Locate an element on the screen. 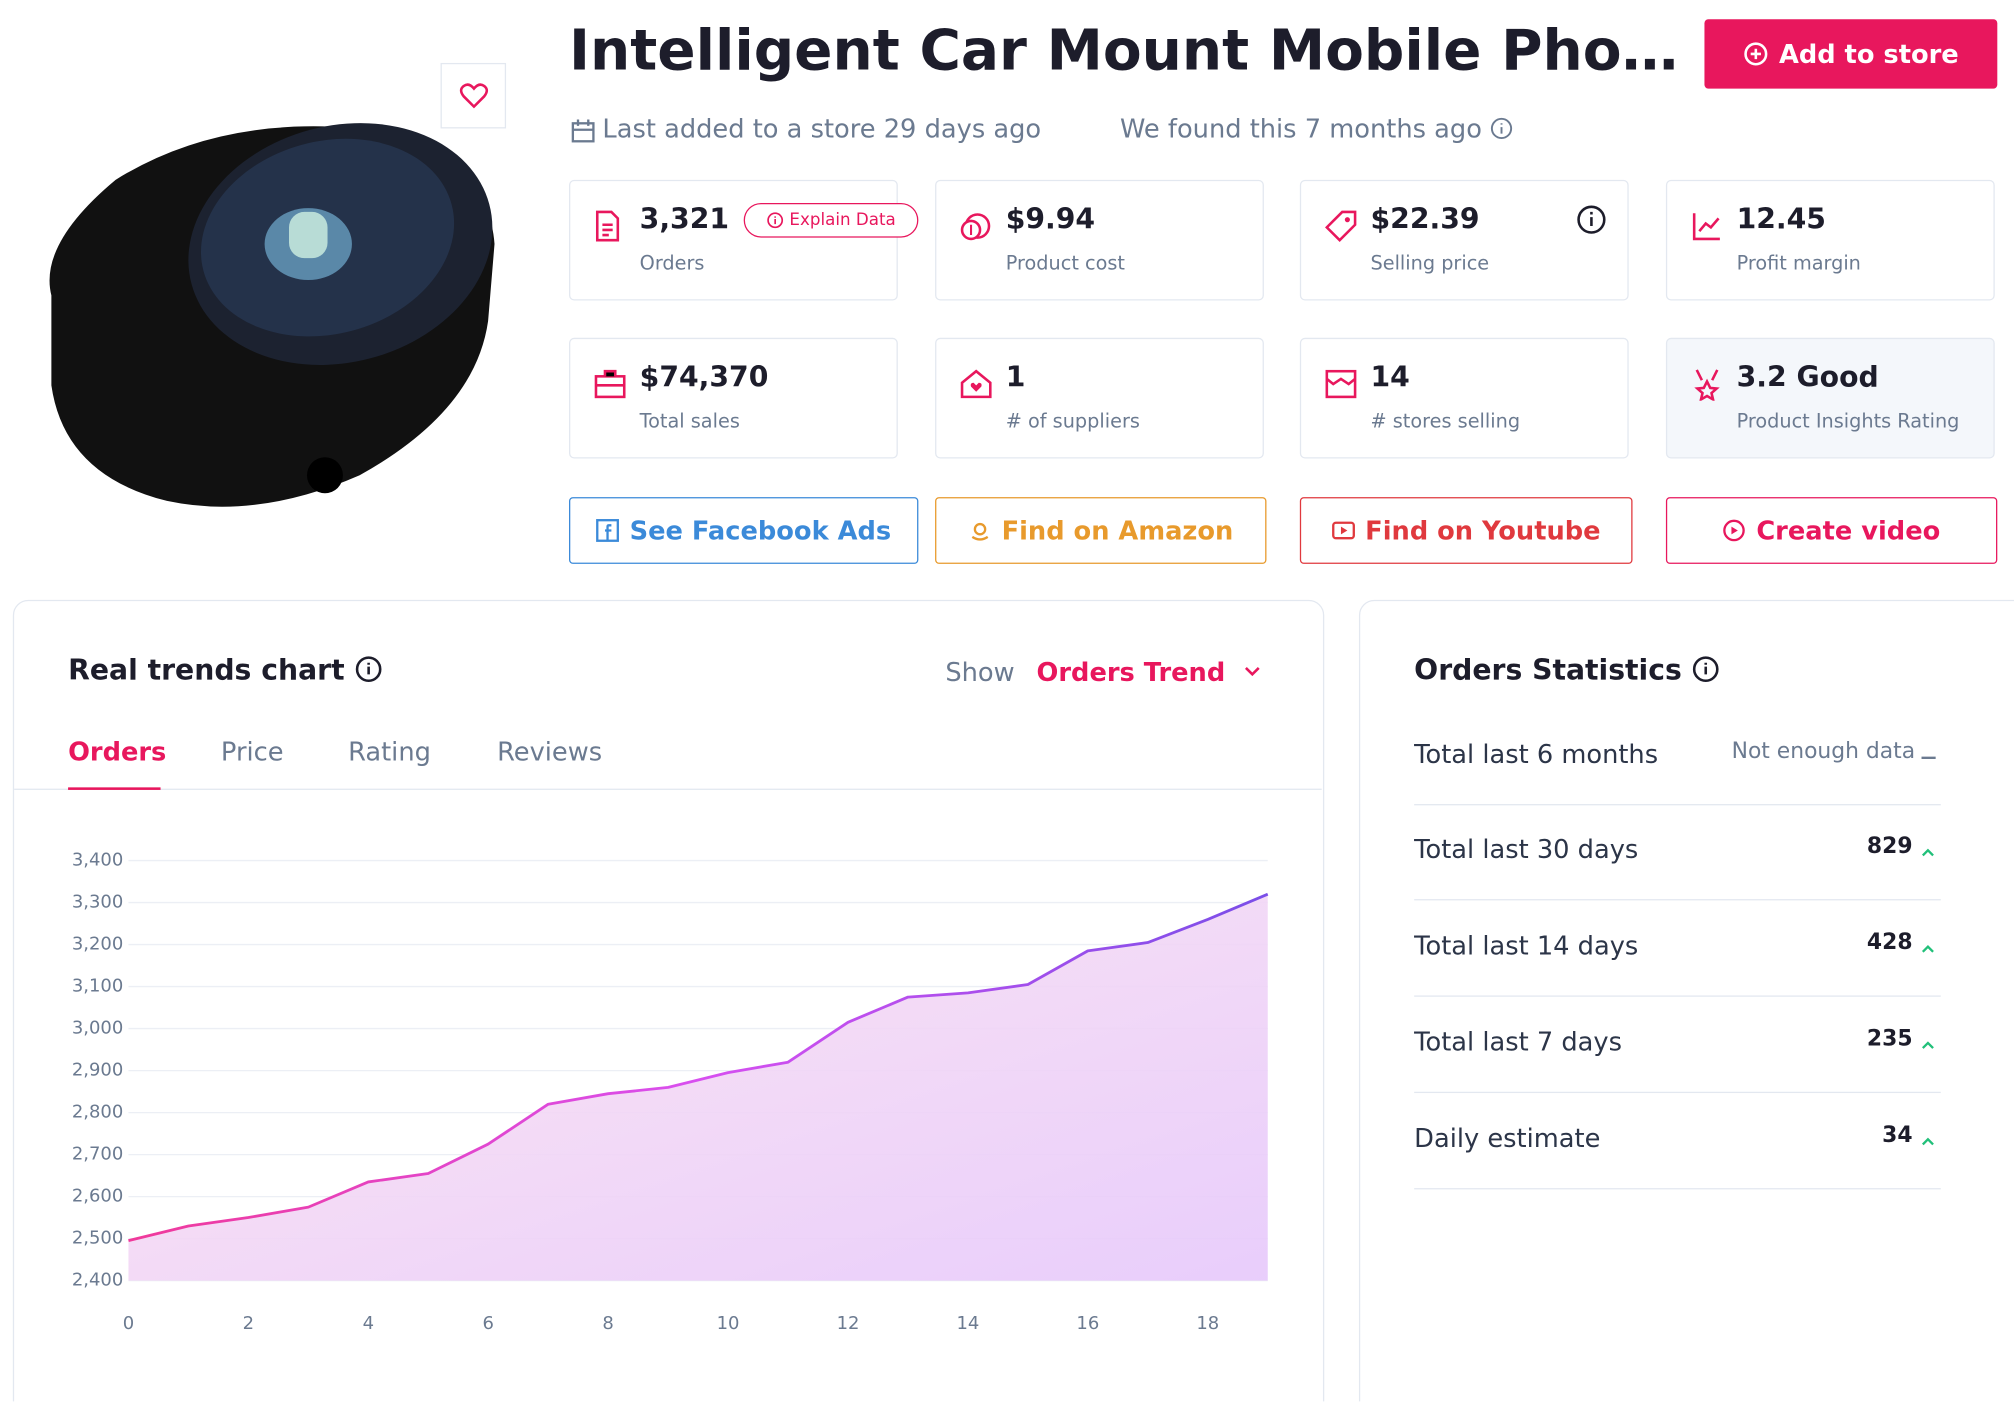  found-date: We found this 7 months ago is located at coordinates (1316, 128).